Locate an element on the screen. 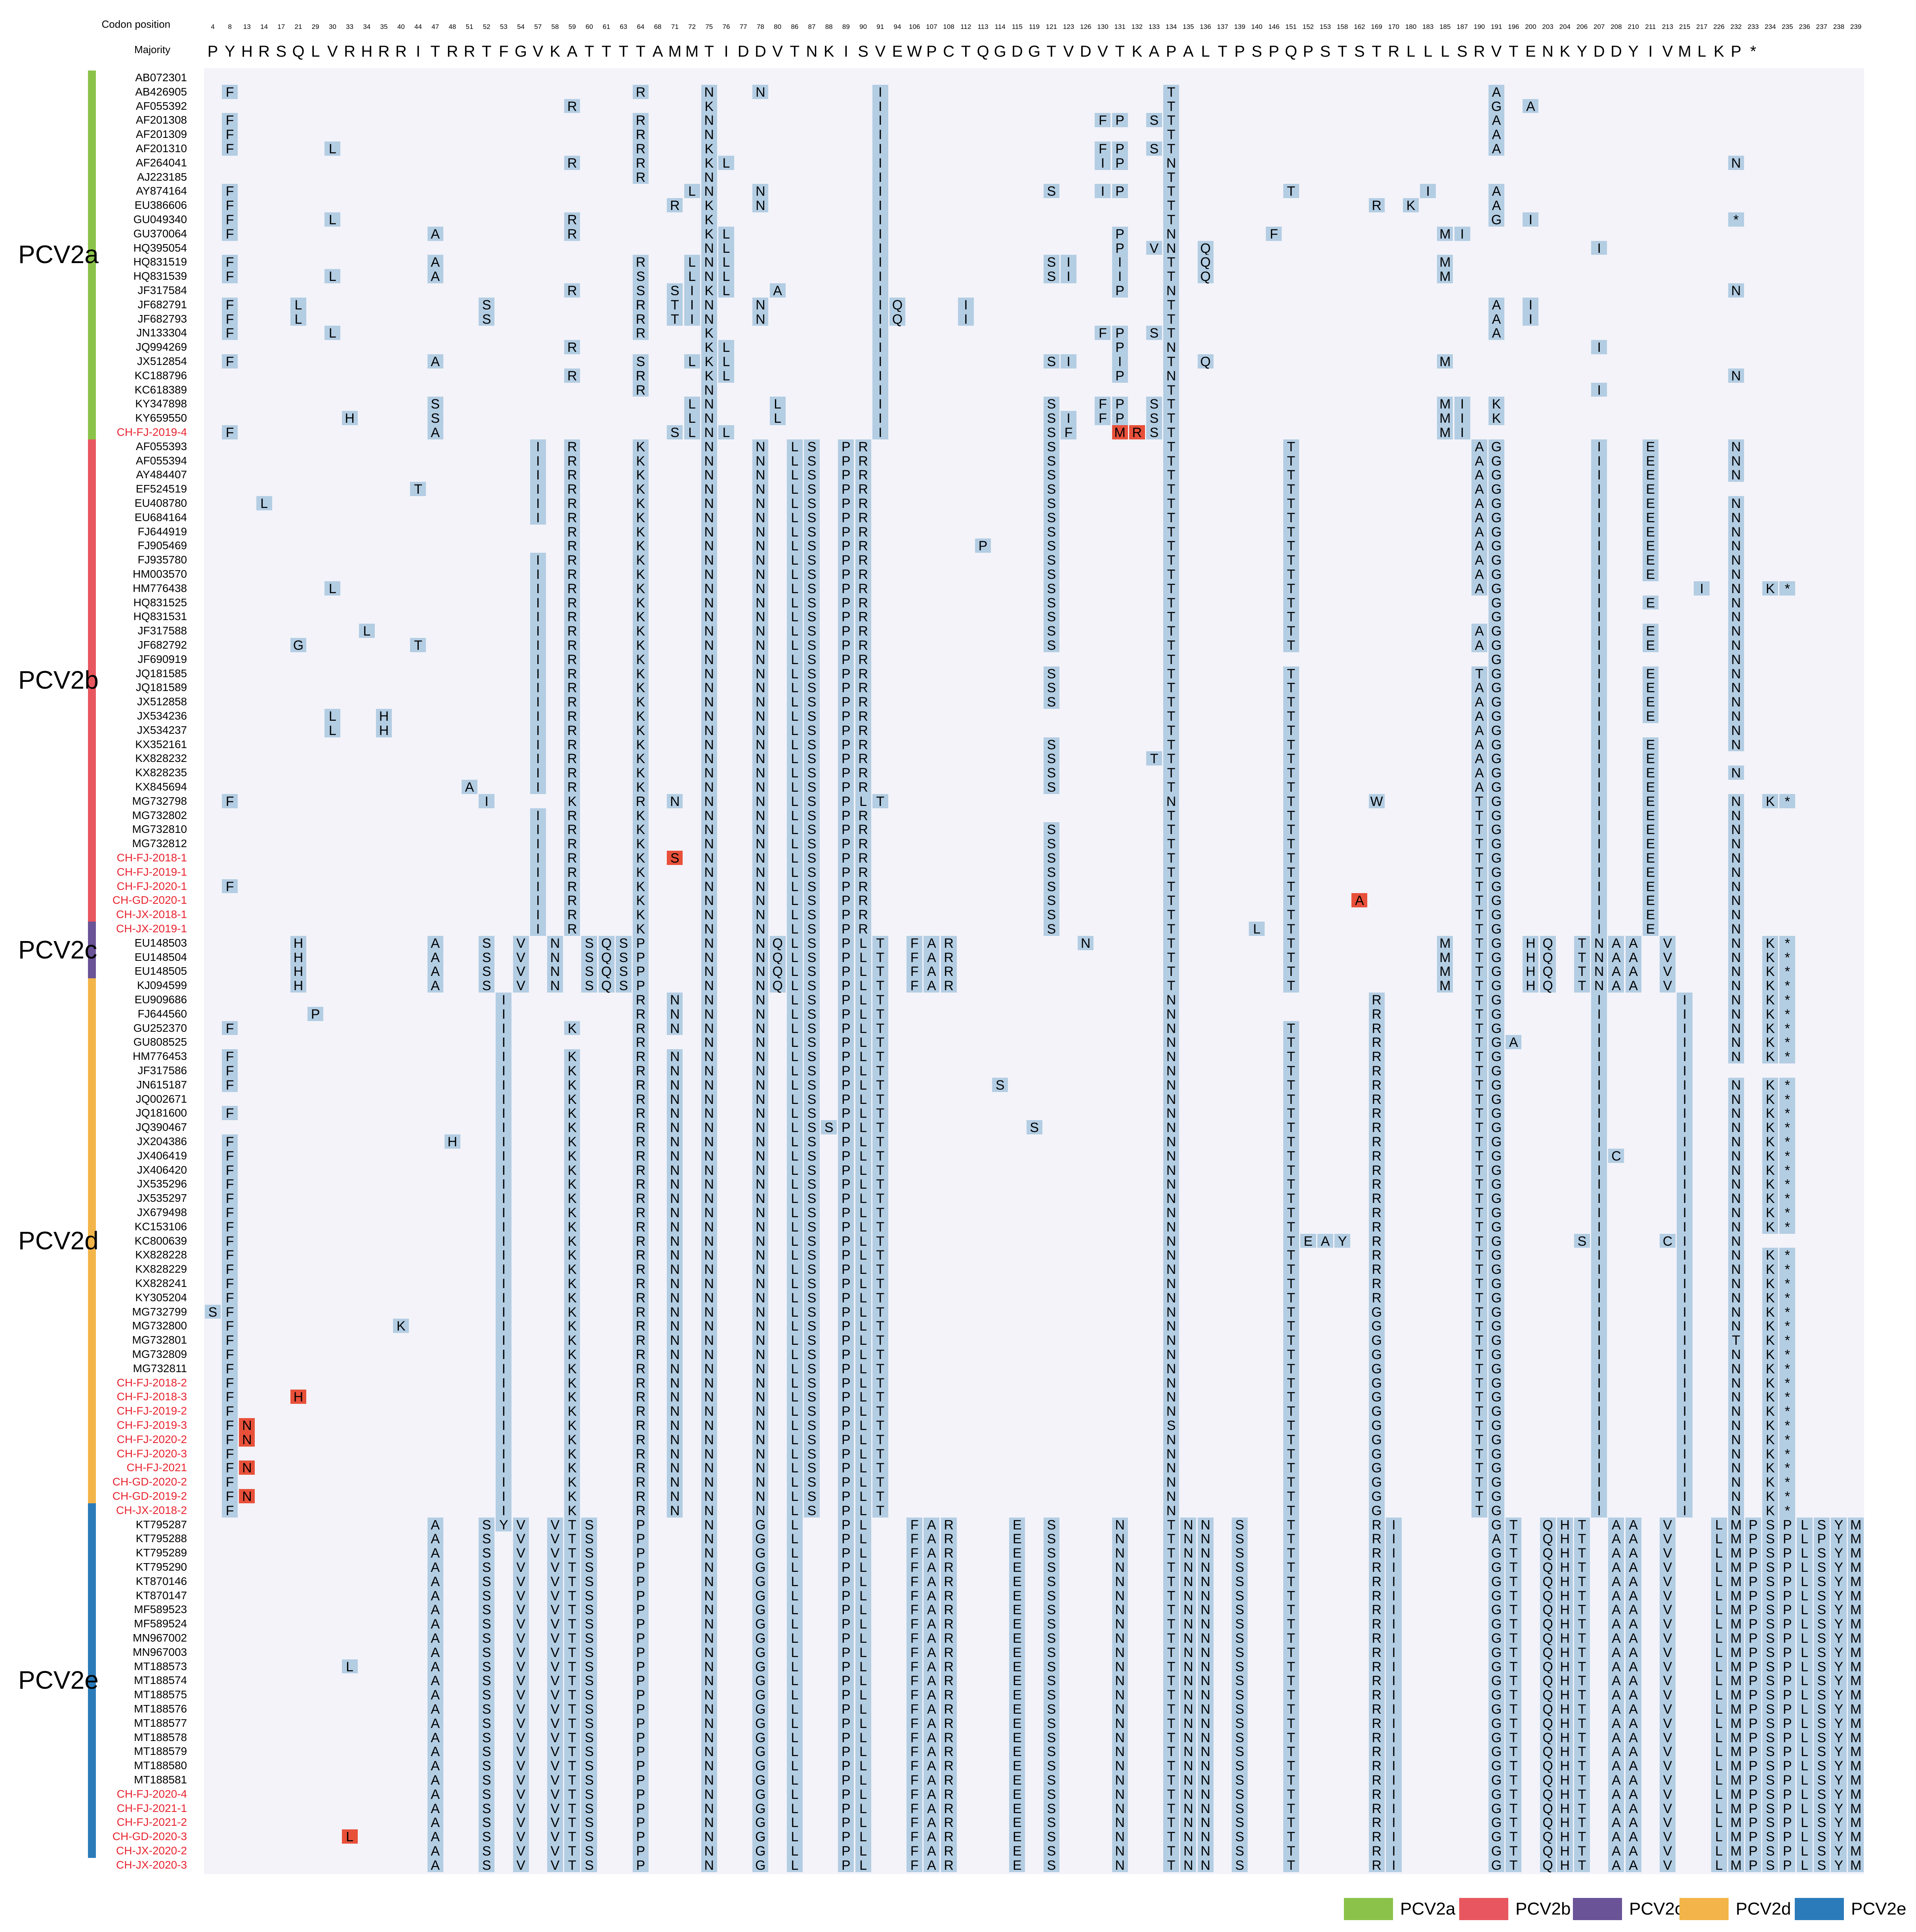  strain-label: EU909686 is located at coordinates (160, 999).